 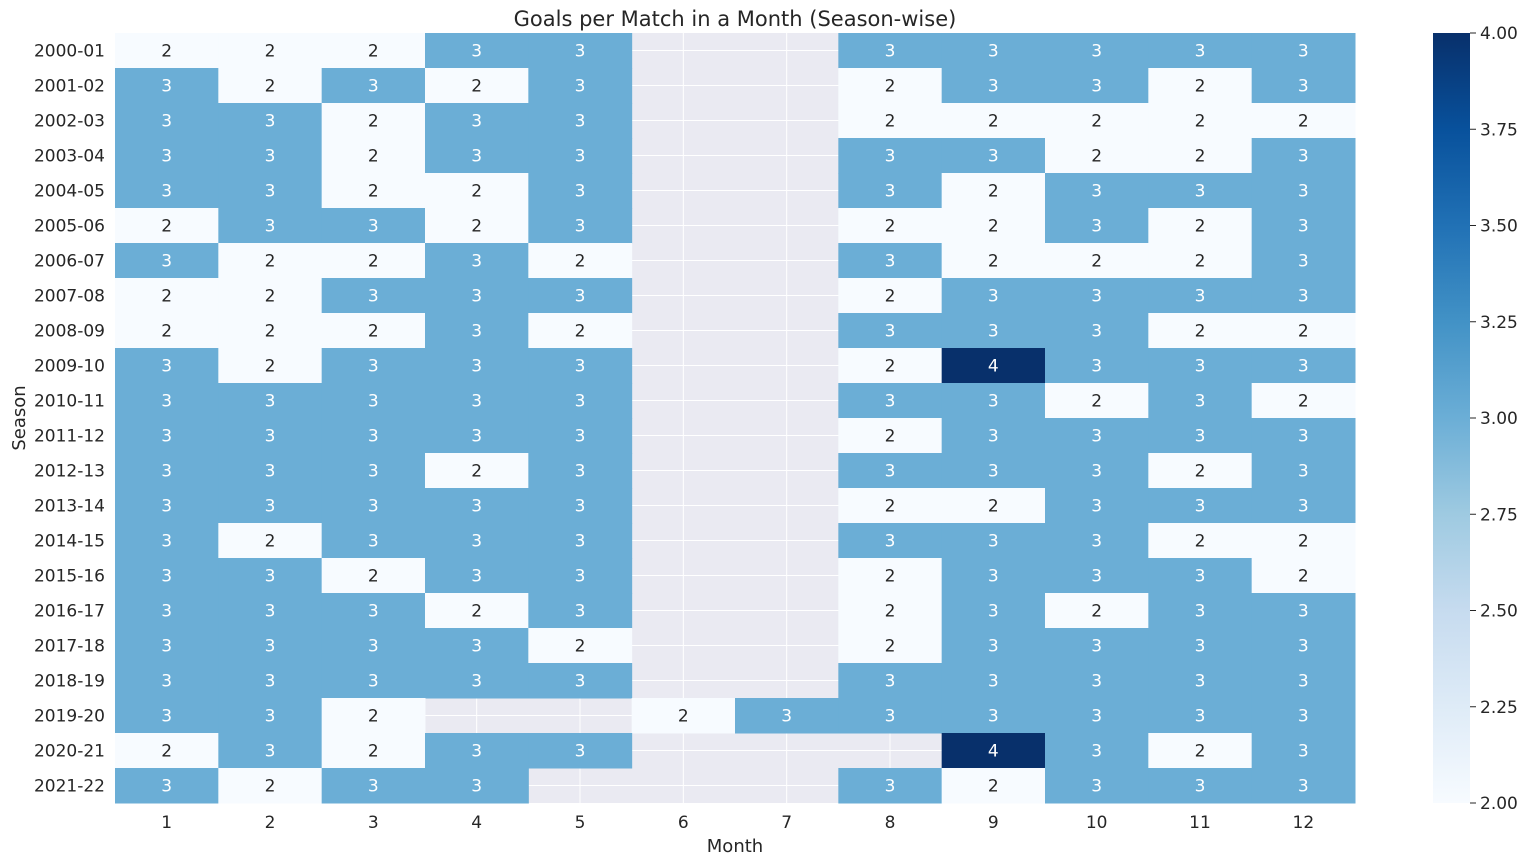 What do you see at coordinates (993, 823) in the screenshot?
I see `x-tick-label: 9` at bounding box center [993, 823].